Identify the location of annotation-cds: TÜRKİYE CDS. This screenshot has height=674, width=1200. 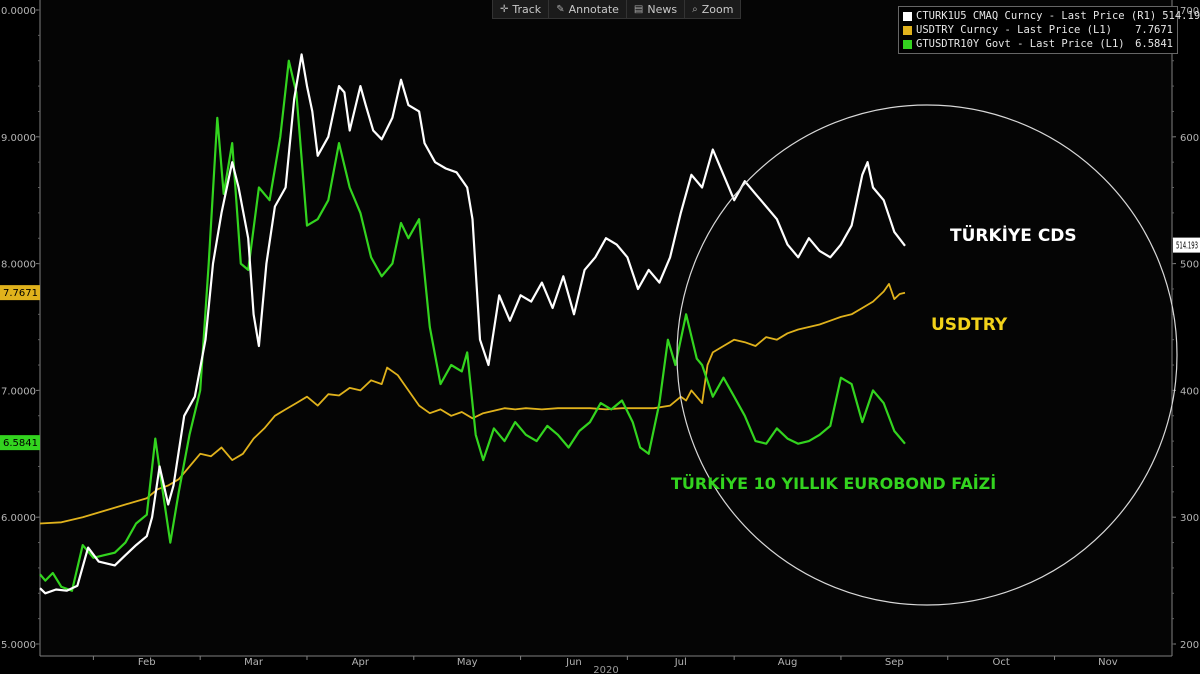
(1013, 235).